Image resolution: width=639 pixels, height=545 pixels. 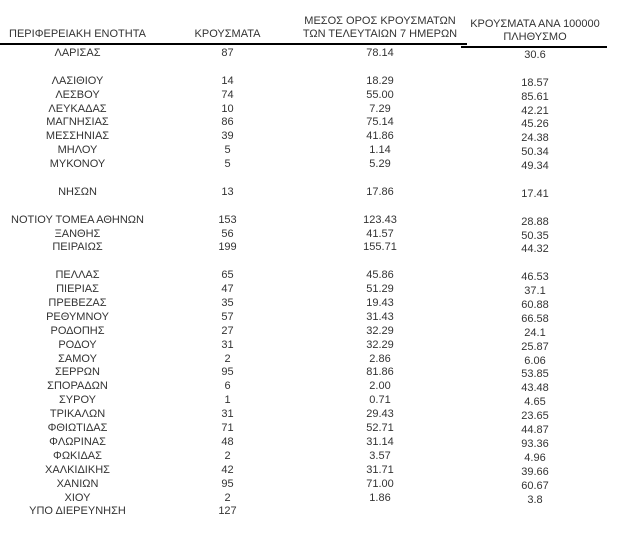 What do you see at coordinates (380, 80) in the screenshot?
I see `avg7-cell: 18.29` at bounding box center [380, 80].